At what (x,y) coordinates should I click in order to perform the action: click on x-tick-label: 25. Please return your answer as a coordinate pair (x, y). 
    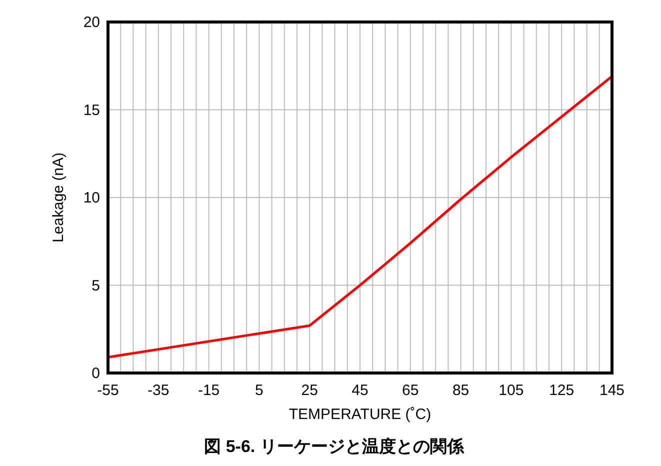
    Looking at the image, I should click on (309, 390).